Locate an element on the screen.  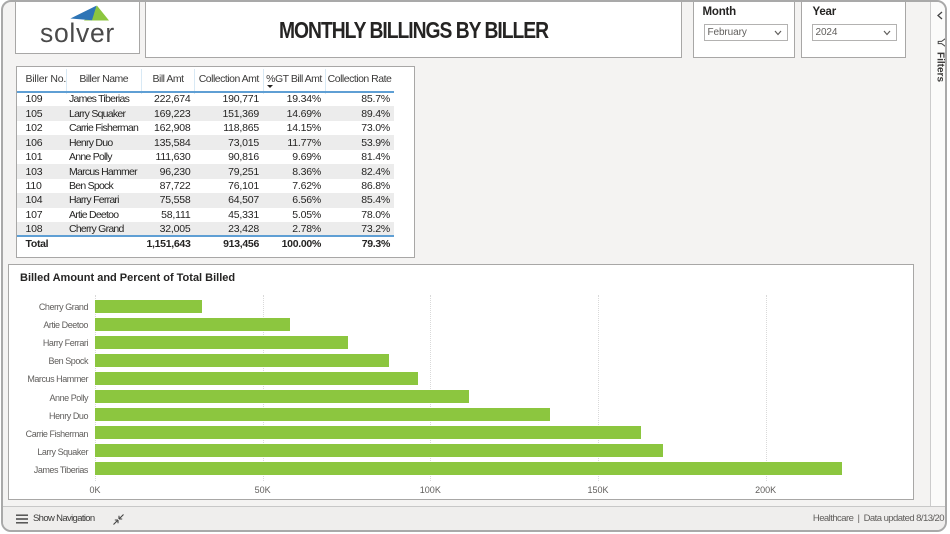
svg-text: solver is located at coordinates (77, 33).